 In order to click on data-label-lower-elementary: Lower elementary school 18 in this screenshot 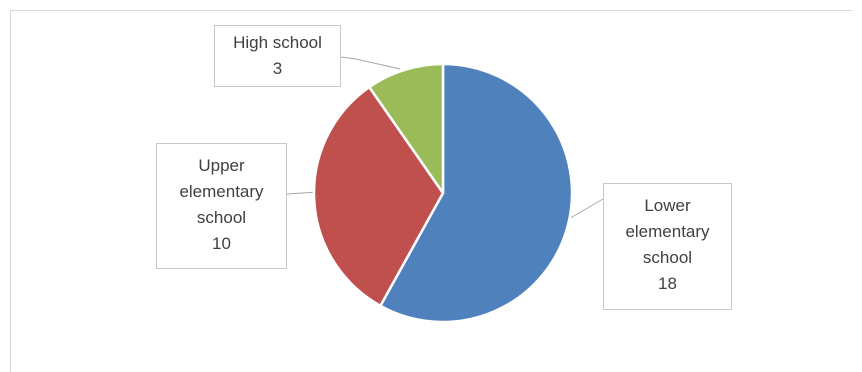, I will do `click(667, 246)`.